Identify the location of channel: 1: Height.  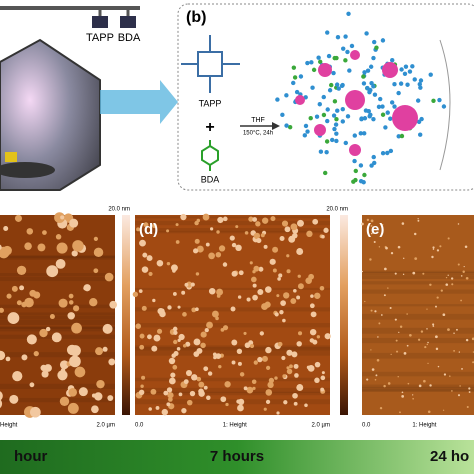
(235, 426).